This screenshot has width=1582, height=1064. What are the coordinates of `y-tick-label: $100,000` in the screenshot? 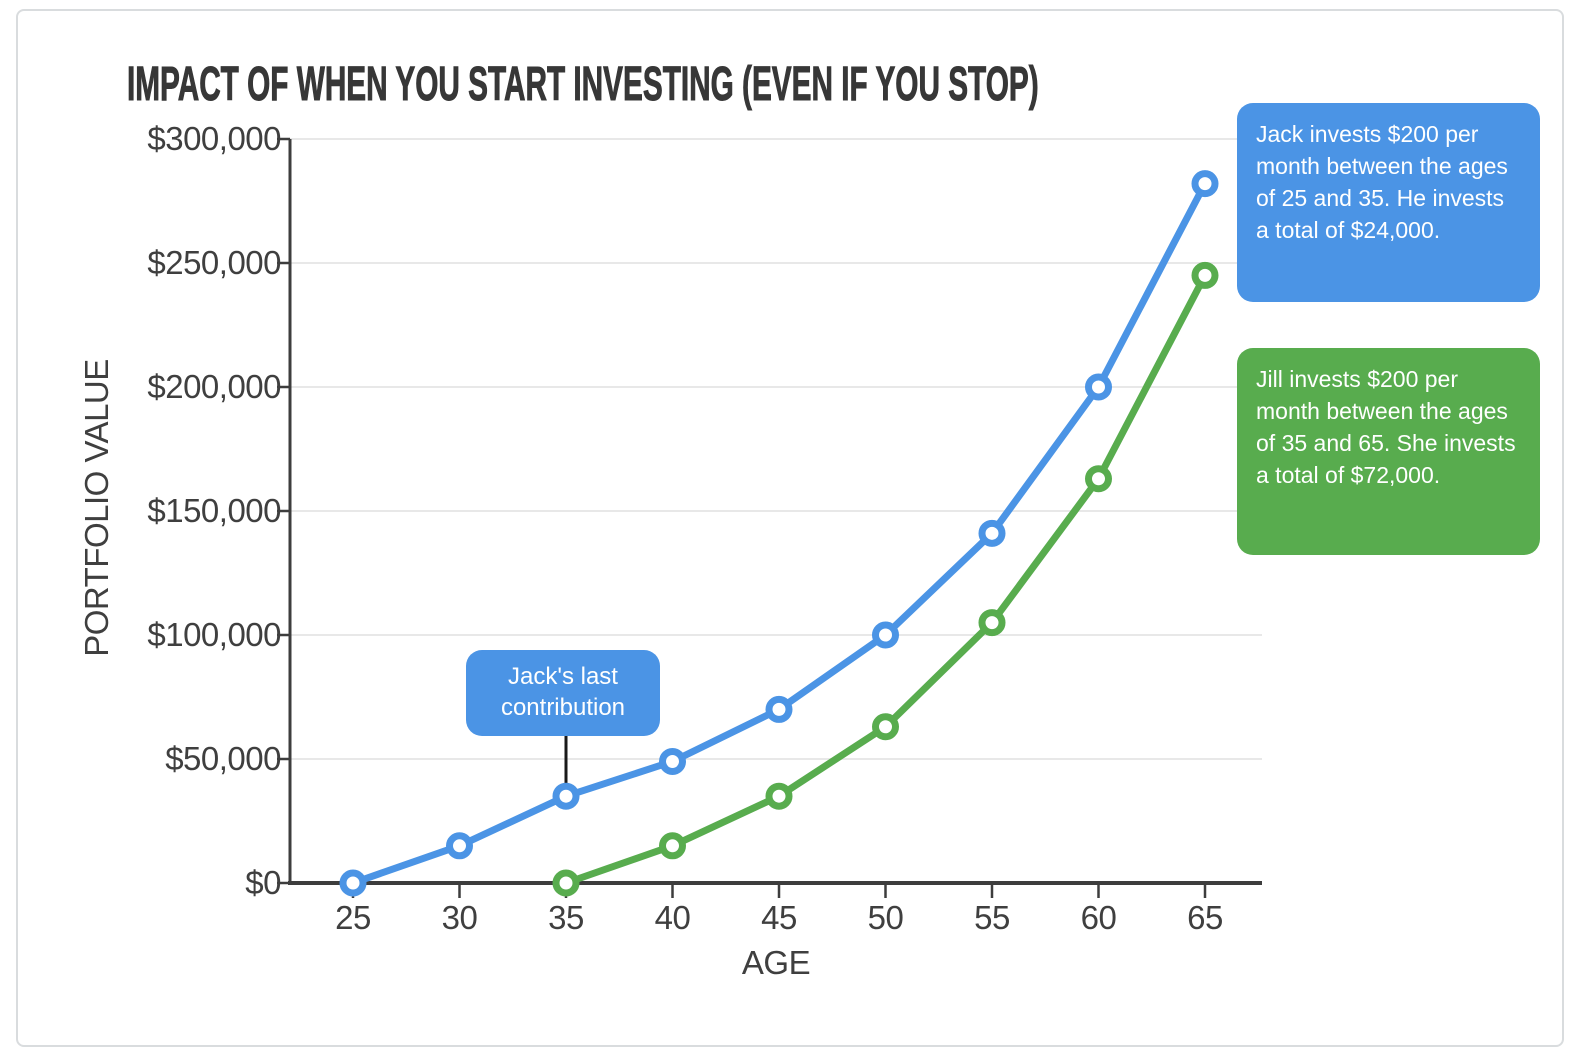 It's located at (214, 634).